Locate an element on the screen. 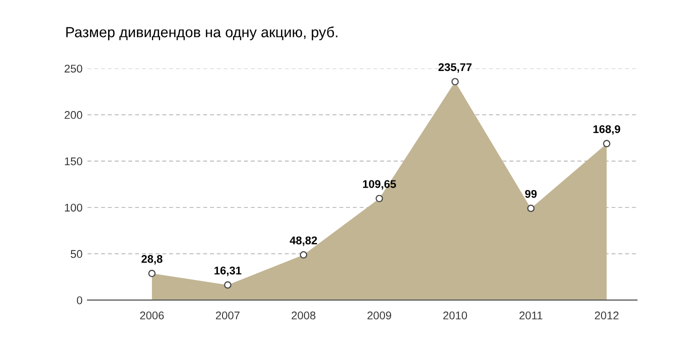 The height and width of the screenshot is (351, 700). x-tick-label: 2006 is located at coordinates (152, 316).